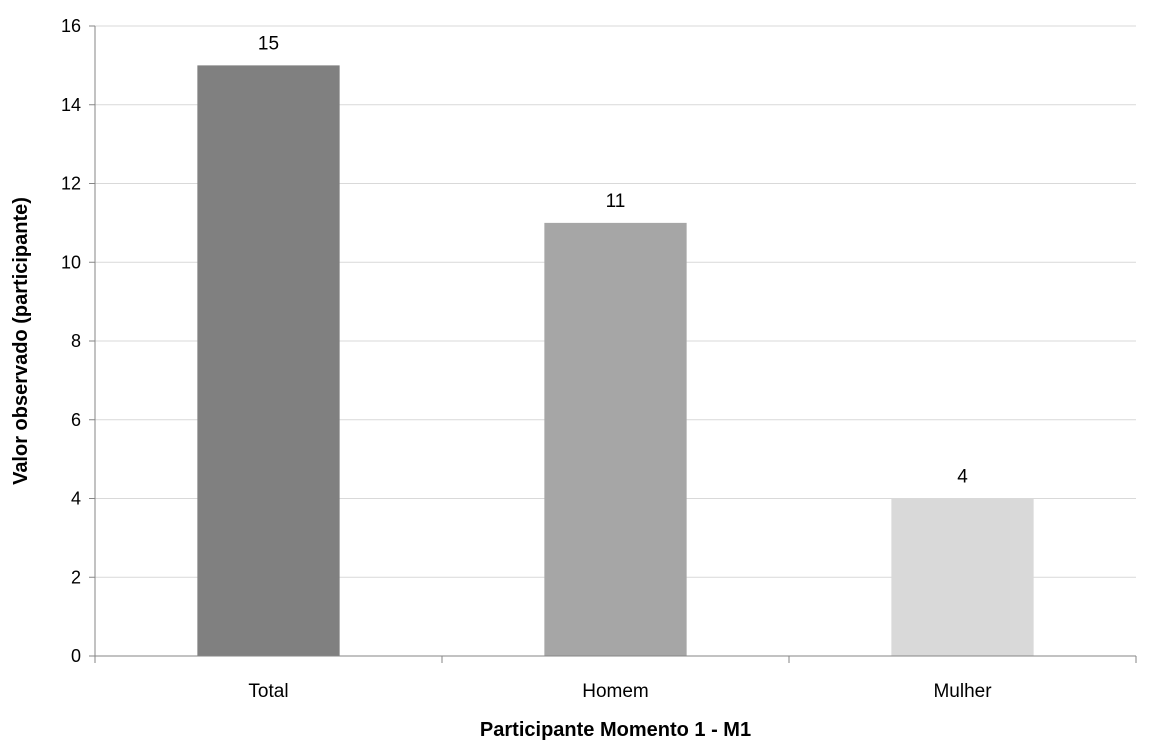 Image resolution: width=1151 pixels, height=751 pixels. I want to click on y-tick-label: 6, so click(76, 420).